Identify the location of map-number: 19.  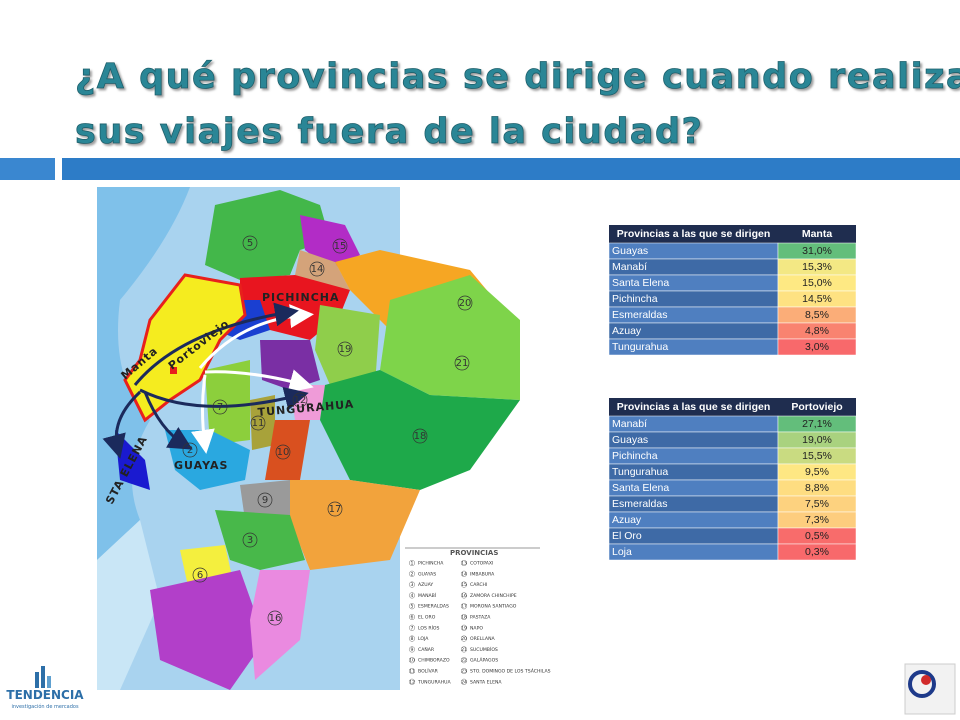
(345, 349).